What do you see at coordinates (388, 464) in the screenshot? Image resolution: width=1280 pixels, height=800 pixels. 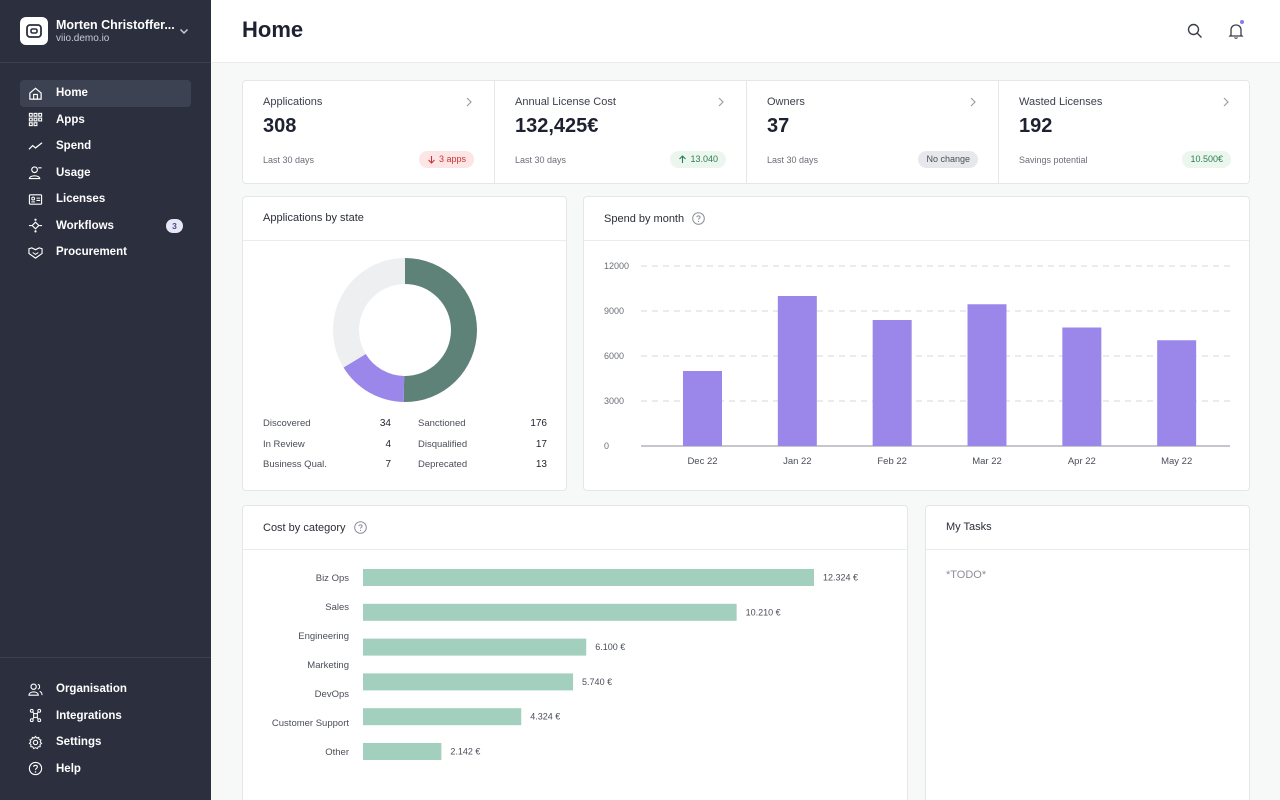 I see `legend-value: 7` at bounding box center [388, 464].